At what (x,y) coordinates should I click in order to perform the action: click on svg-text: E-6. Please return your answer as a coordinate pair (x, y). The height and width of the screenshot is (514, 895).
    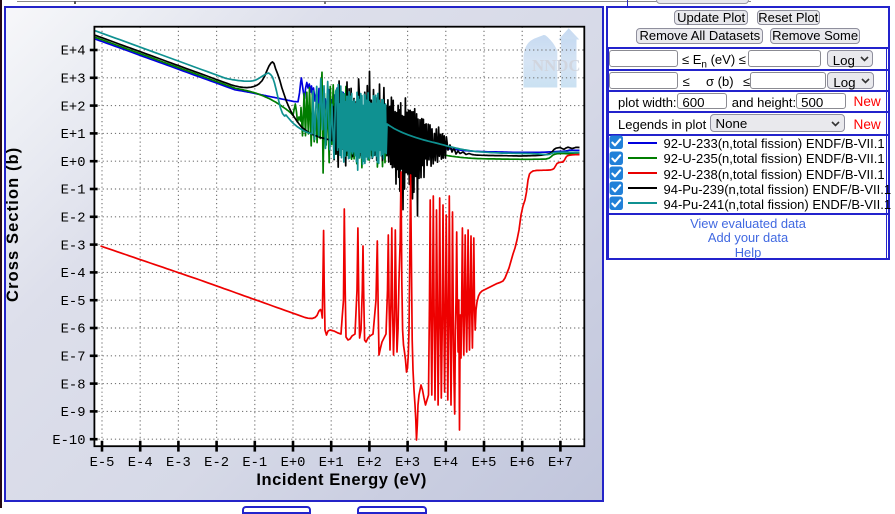
    Looking at the image, I should click on (73, 330).